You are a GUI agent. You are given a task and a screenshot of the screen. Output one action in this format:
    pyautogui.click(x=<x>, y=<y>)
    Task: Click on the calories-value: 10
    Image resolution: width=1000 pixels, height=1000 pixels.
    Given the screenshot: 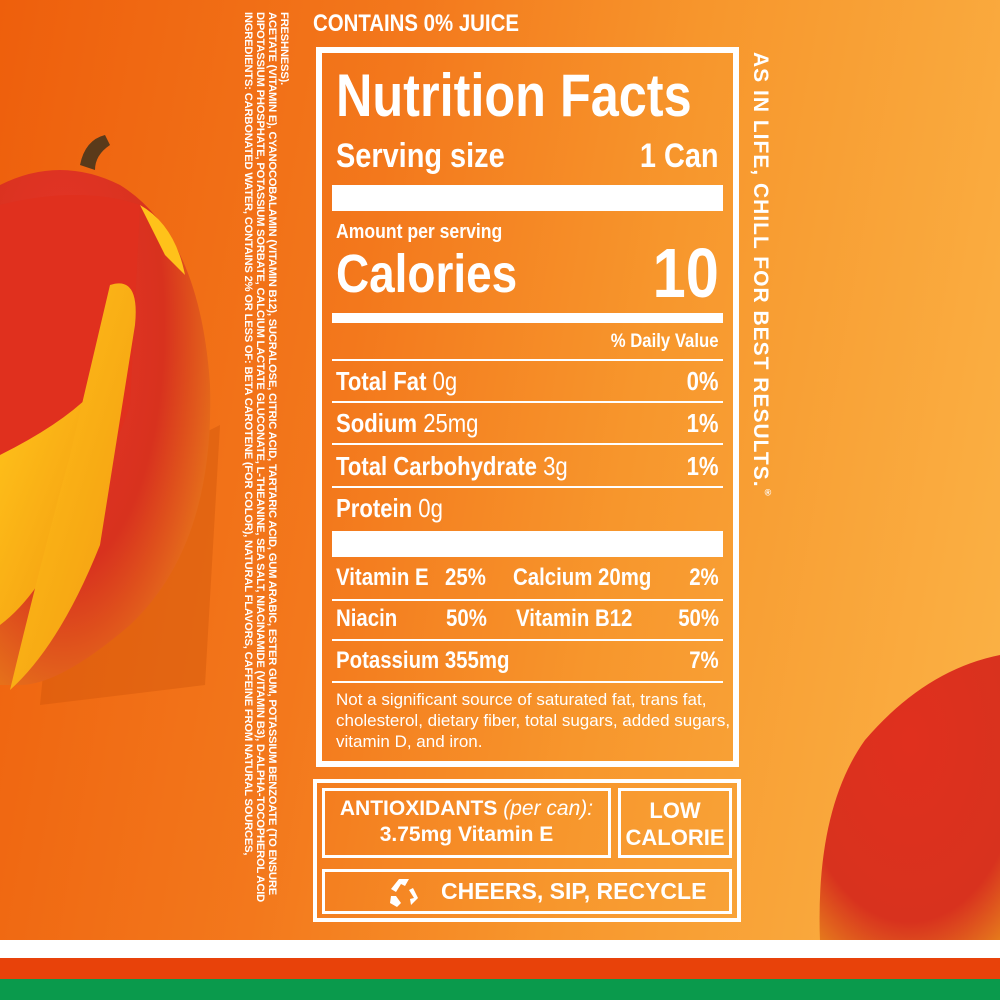 What is the action you would take?
    pyautogui.click(x=685, y=273)
    